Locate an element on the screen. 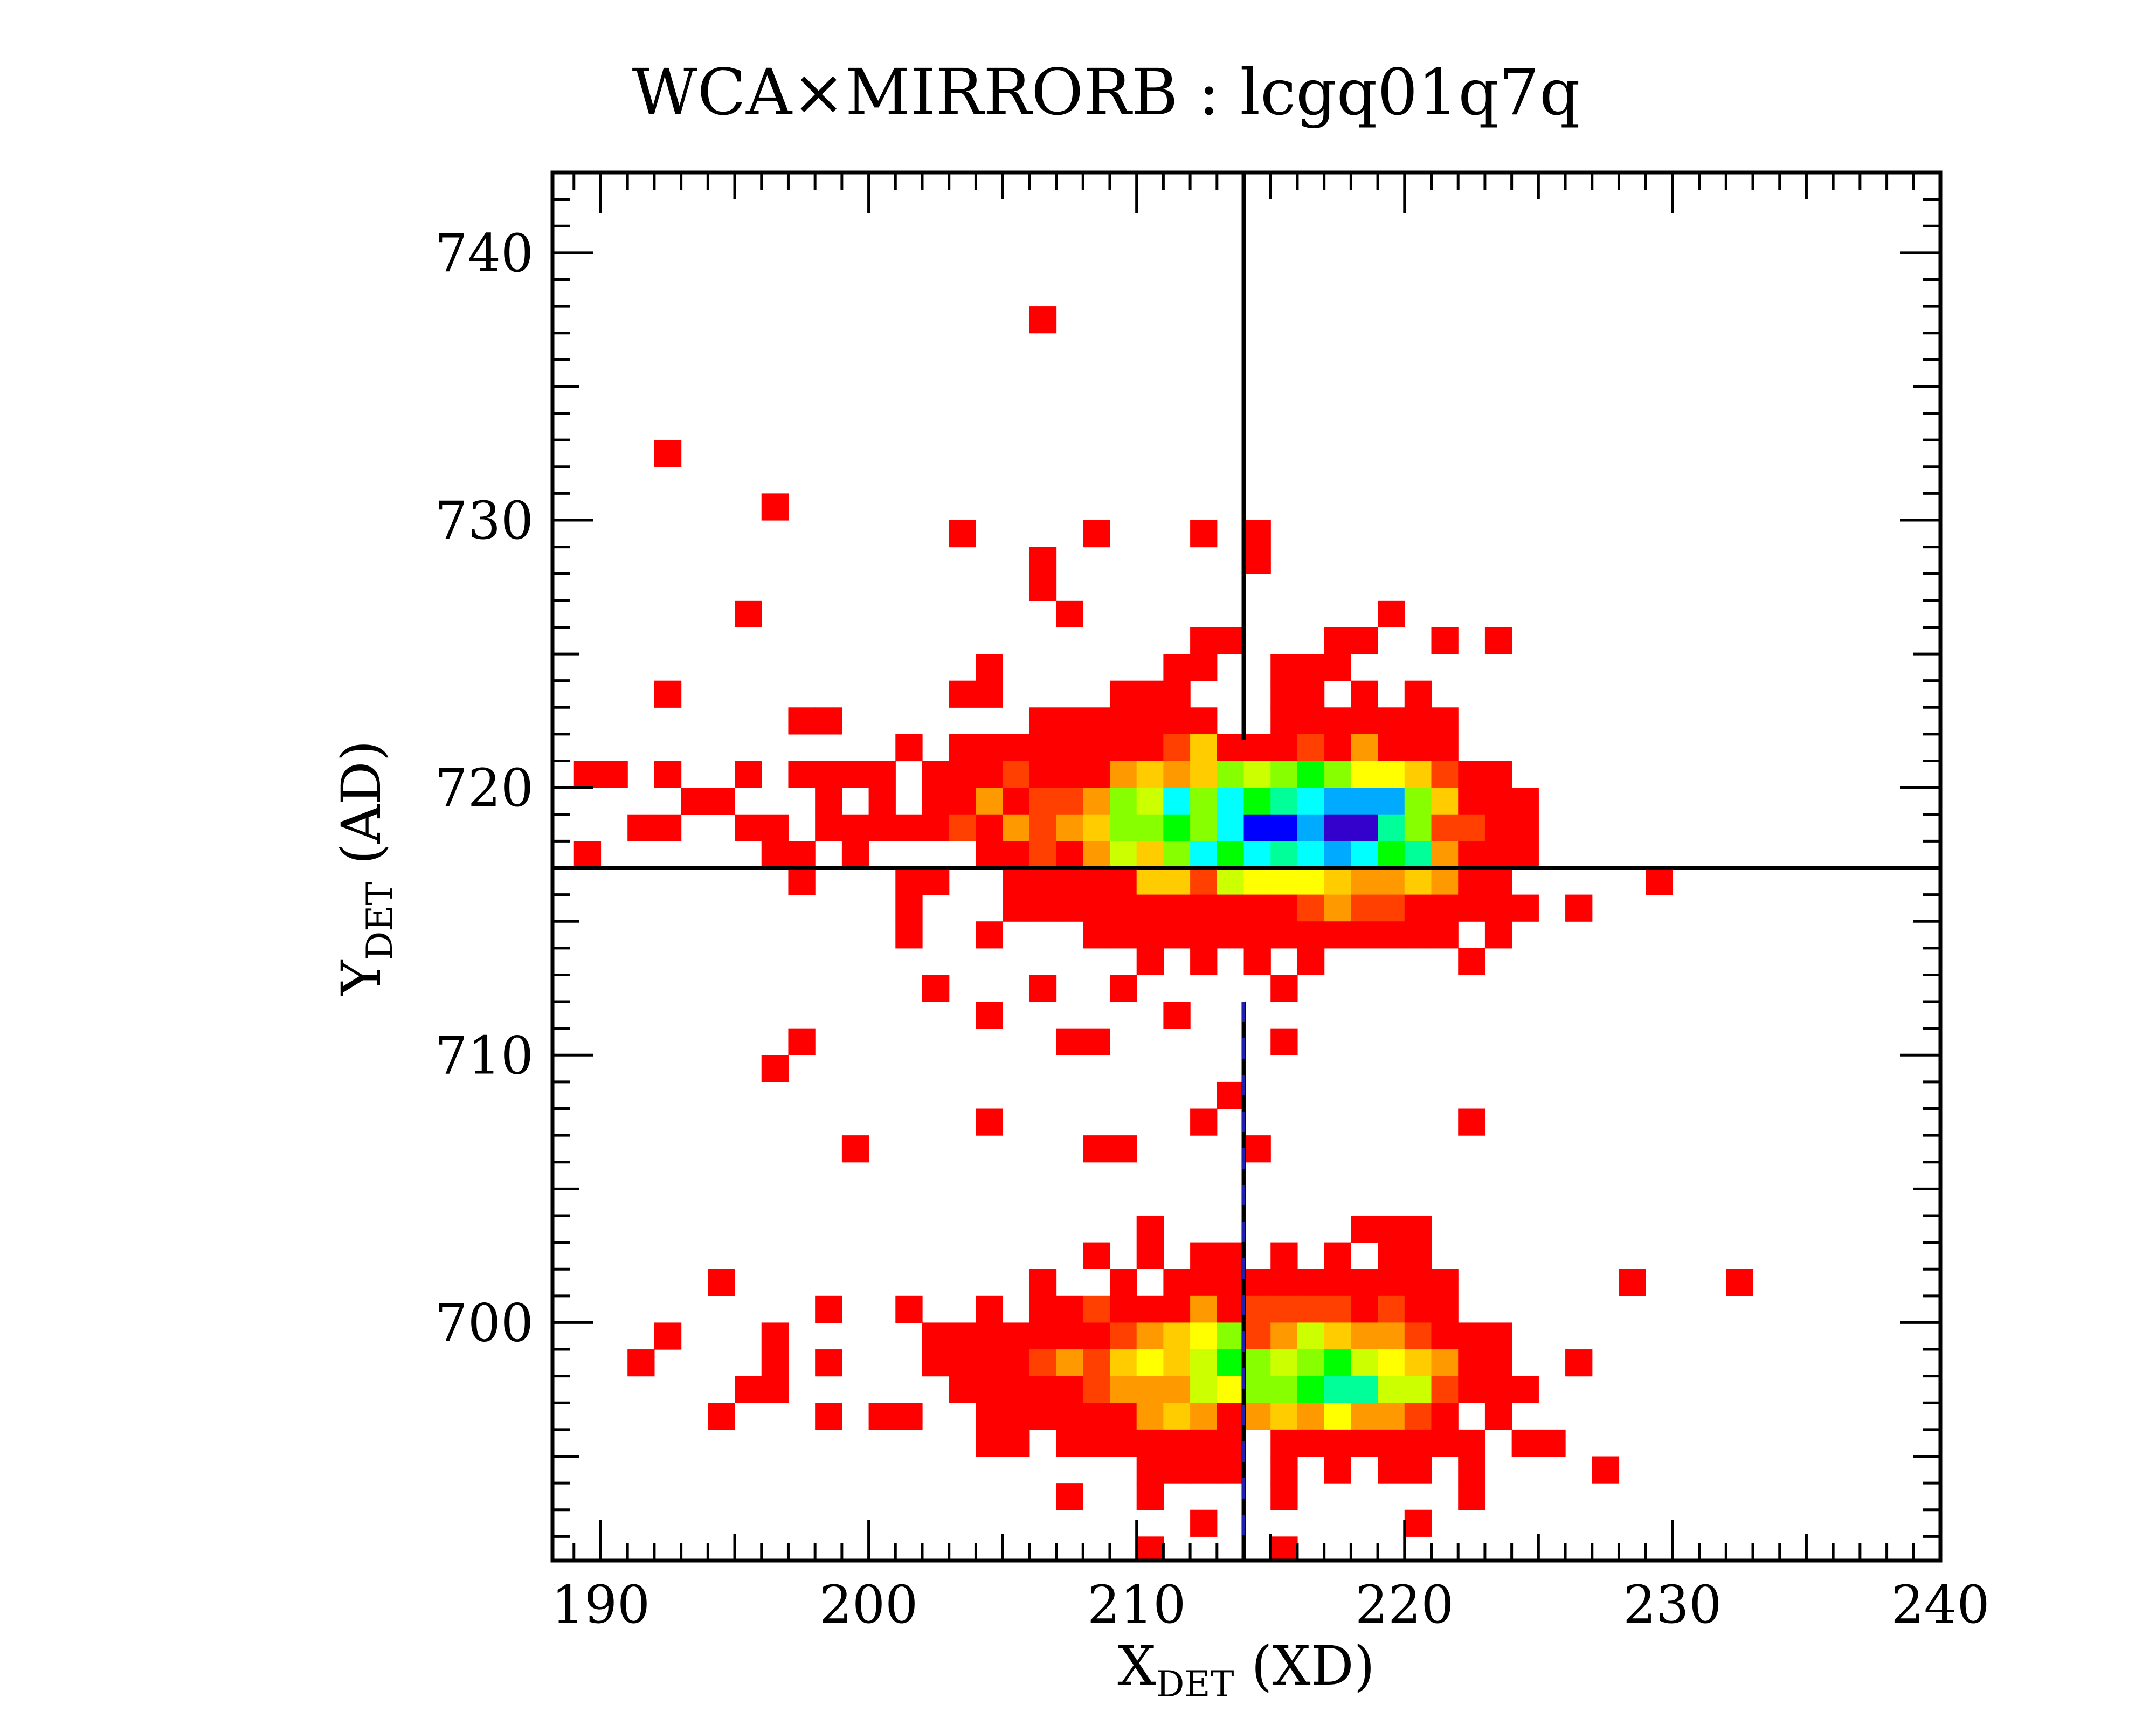 Image resolution: width=2156 pixels, height=1725 pixels. y-axis-label-rest: (AD) is located at coordinates (361, 810).